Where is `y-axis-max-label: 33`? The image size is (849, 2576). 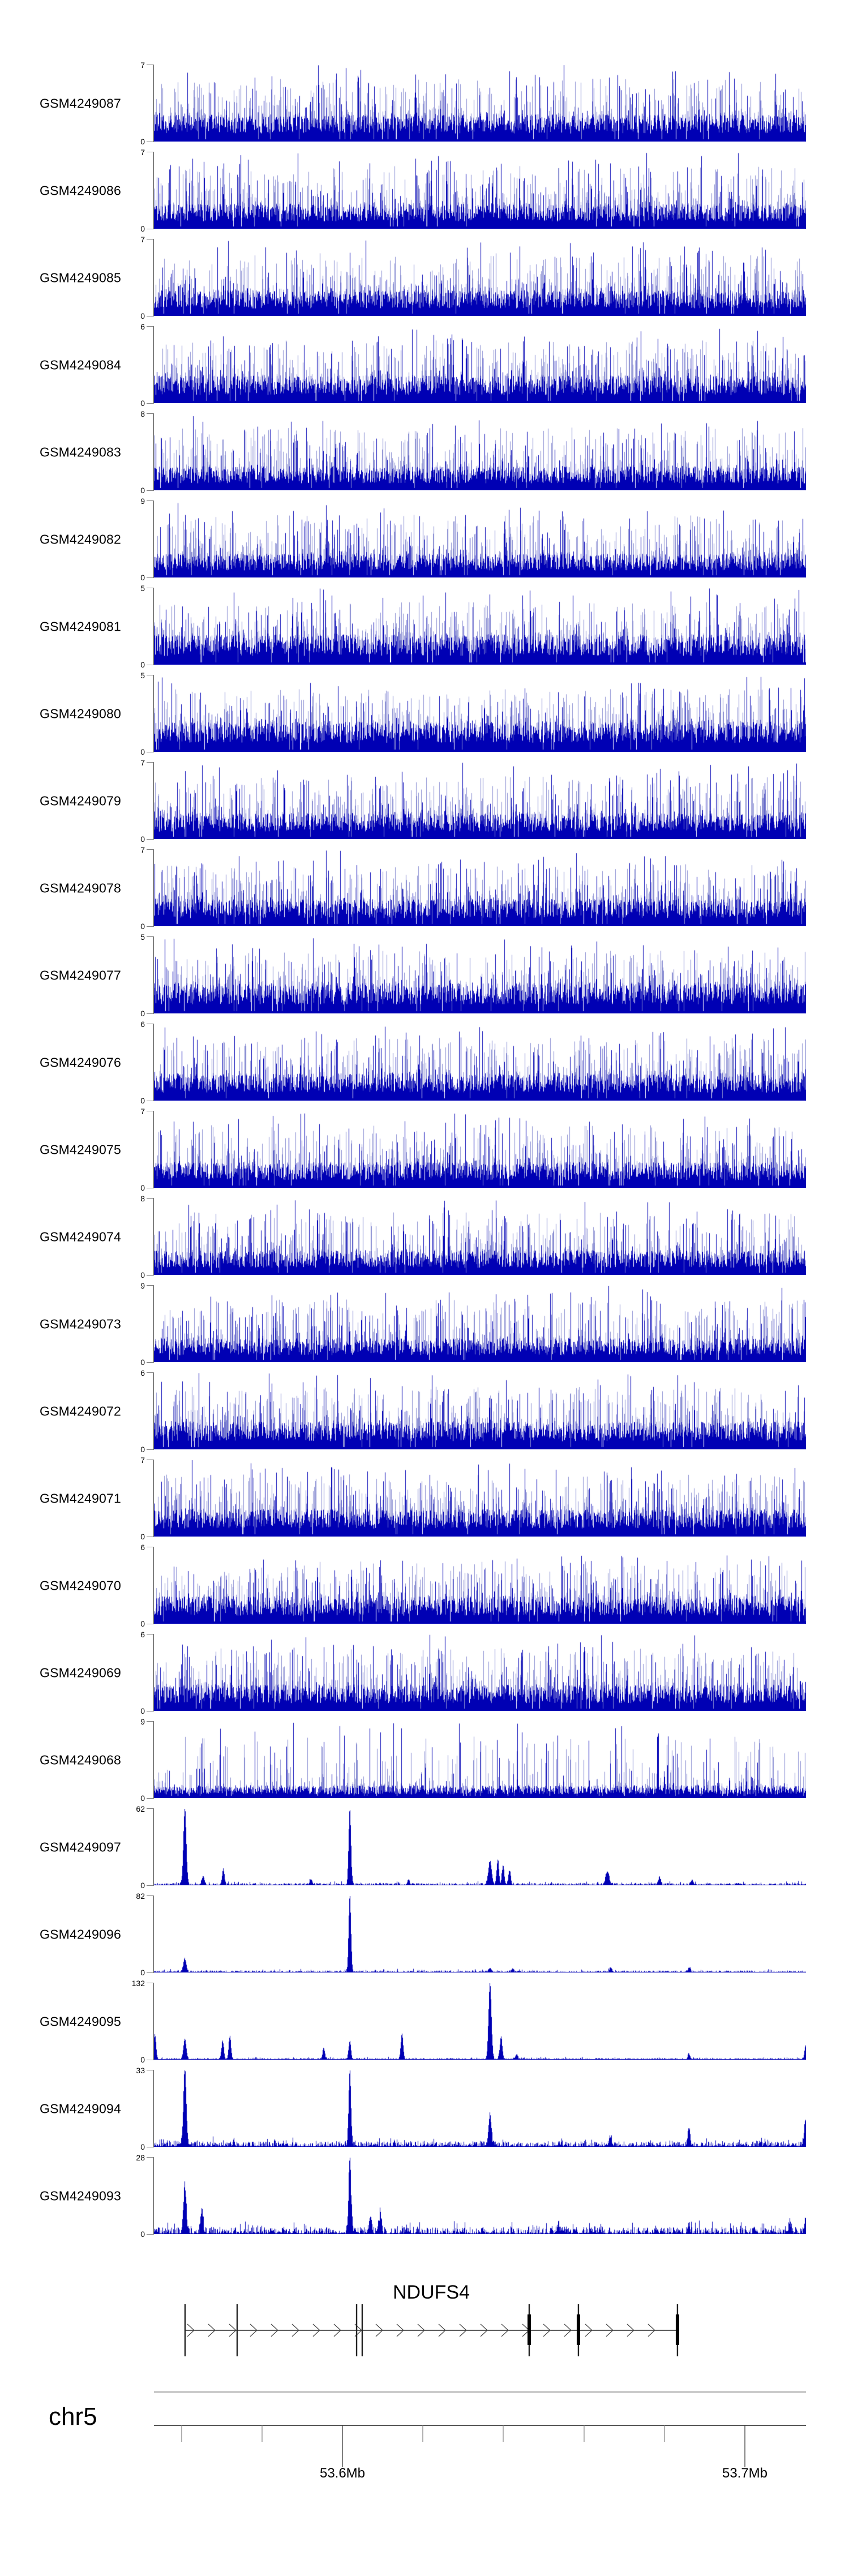 y-axis-max-label: 33 is located at coordinates (140, 2070).